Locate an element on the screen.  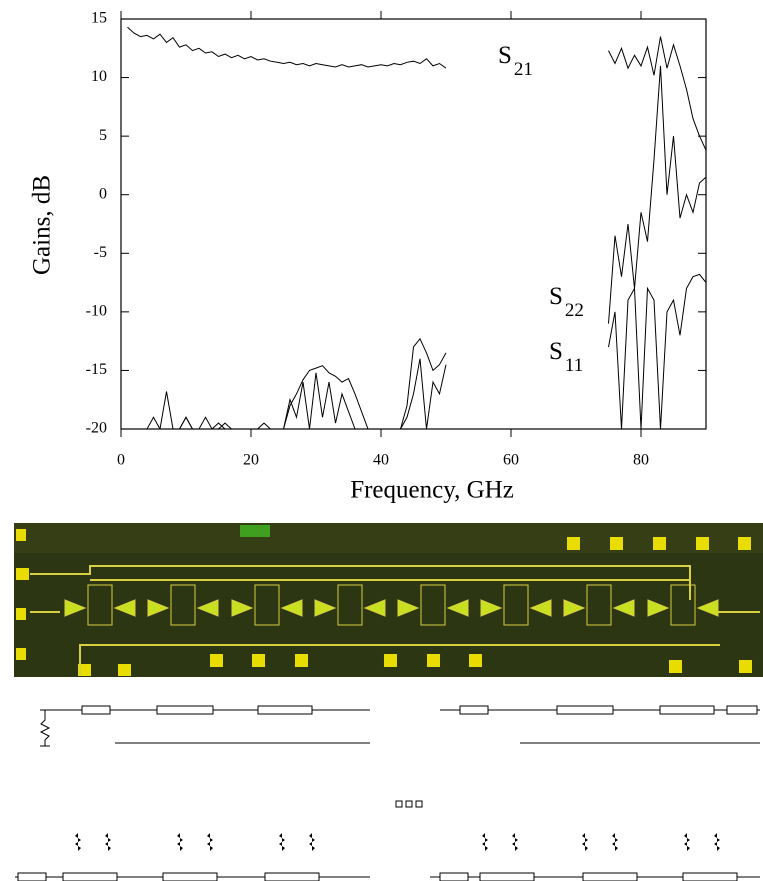
series-label: S22 is located at coordinates (566, 302).